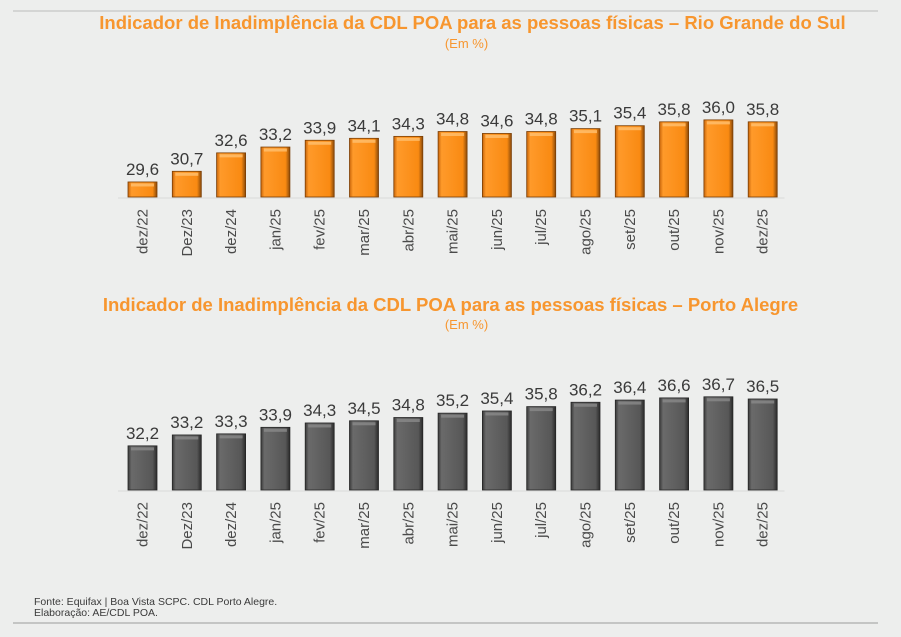  I want to click on data-label-rs-0: 29,6, so click(142, 169).